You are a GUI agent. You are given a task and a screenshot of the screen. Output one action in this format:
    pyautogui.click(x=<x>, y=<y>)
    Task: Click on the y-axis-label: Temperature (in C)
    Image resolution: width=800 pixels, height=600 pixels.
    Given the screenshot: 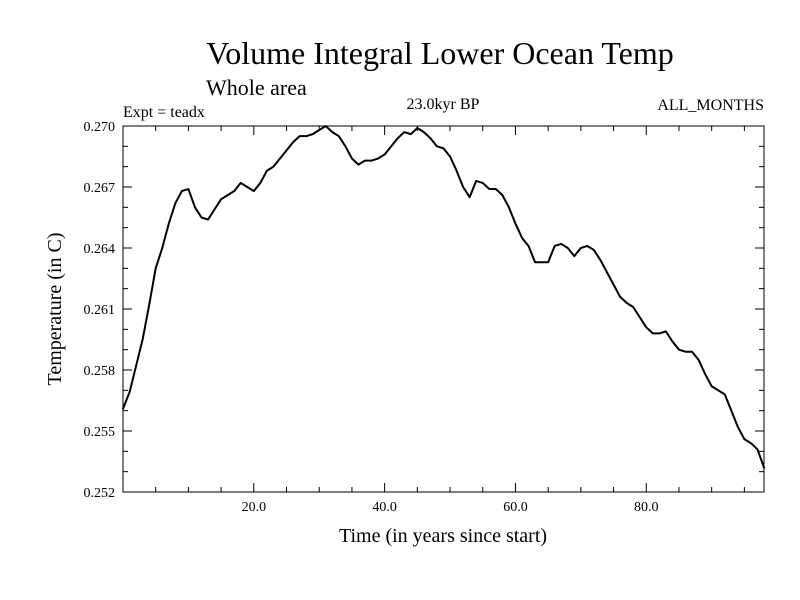 What is the action you would take?
    pyautogui.click(x=55, y=309)
    